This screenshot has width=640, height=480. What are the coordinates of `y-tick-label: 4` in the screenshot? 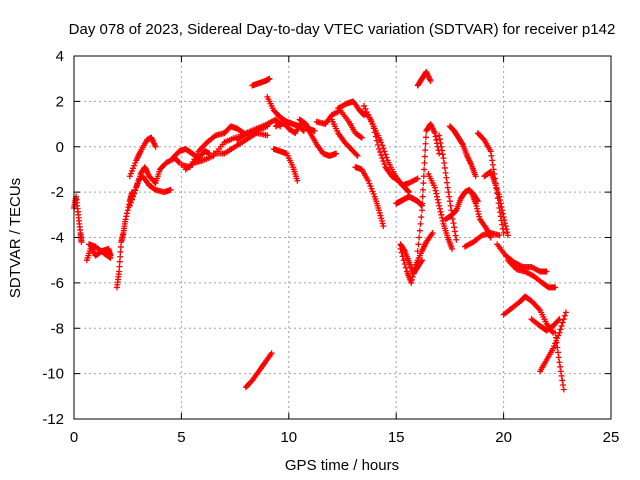 It's located at (60, 56).